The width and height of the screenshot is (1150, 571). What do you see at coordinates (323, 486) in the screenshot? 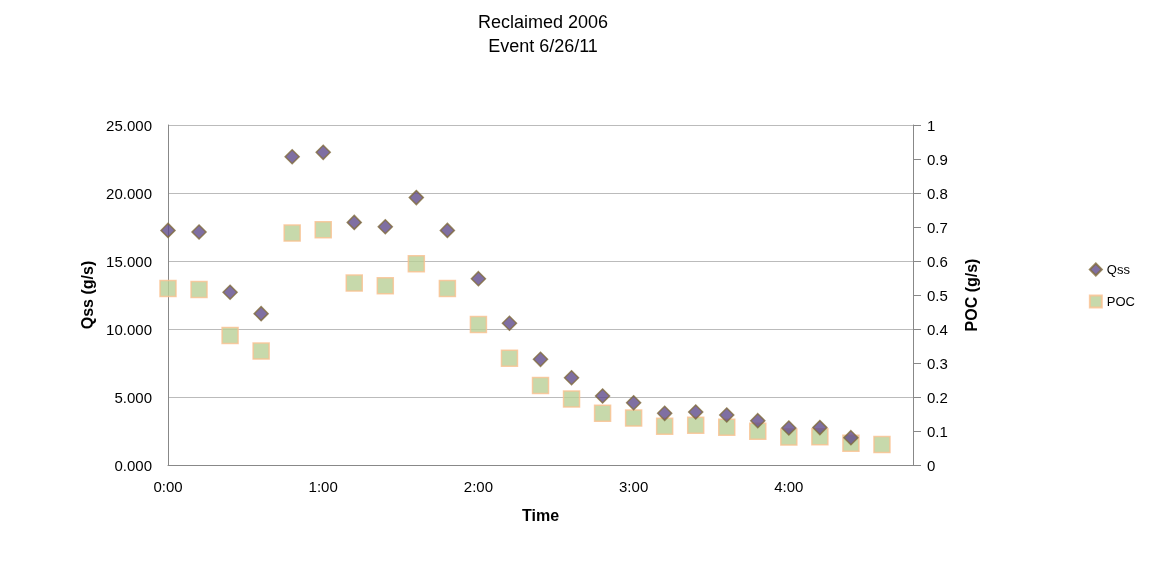
I see `x-tick-label: 1:00` at bounding box center [323, 486].